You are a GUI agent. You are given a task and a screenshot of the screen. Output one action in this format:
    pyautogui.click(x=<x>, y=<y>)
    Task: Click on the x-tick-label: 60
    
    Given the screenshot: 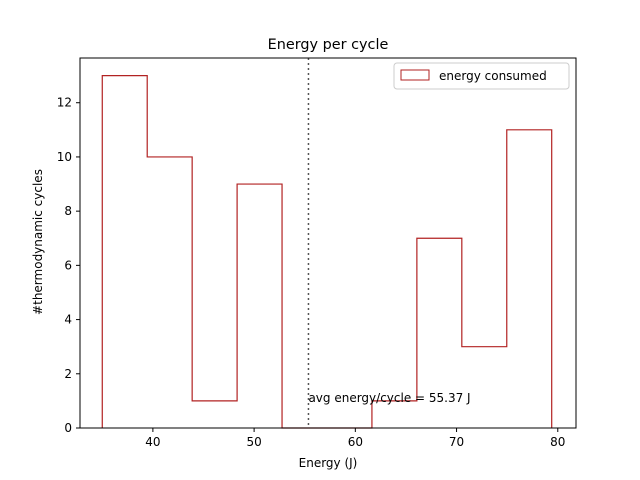 What is the action you would take?
    pyautogui.click(x=355, y=442)
    